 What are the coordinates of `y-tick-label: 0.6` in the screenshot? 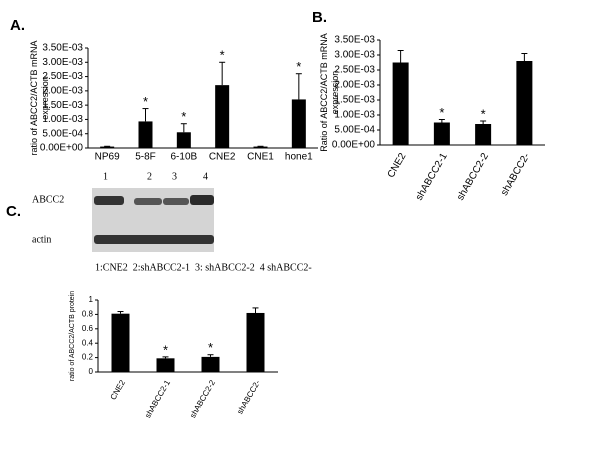 It's located at (88, 328).